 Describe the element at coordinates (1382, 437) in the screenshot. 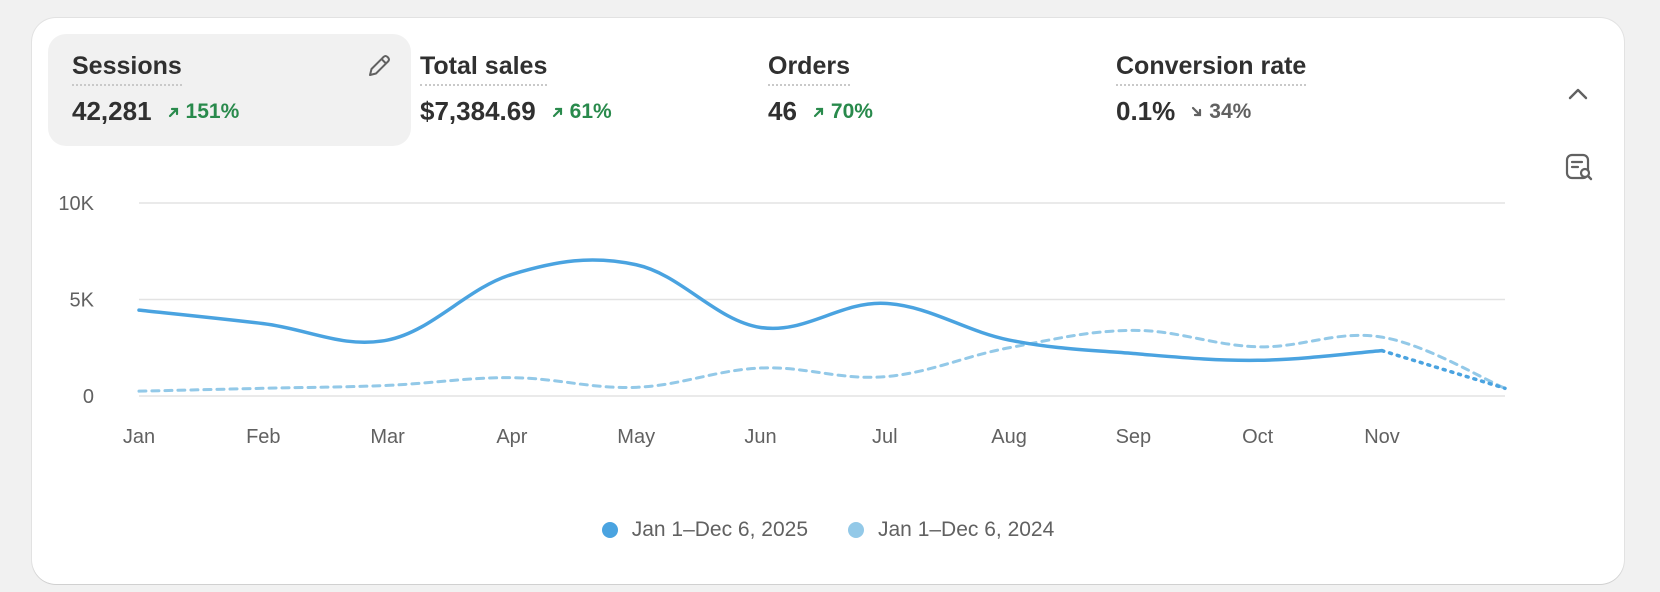

I see `x-tick-label: Nov` at that location.